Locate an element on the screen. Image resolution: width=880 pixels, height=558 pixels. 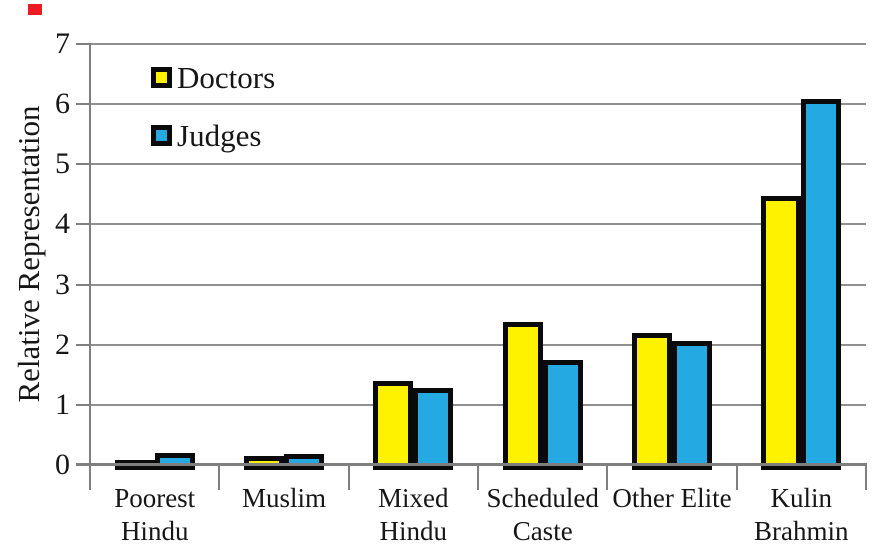
category-label-line: Muslim is located at coordinates (284, 498).